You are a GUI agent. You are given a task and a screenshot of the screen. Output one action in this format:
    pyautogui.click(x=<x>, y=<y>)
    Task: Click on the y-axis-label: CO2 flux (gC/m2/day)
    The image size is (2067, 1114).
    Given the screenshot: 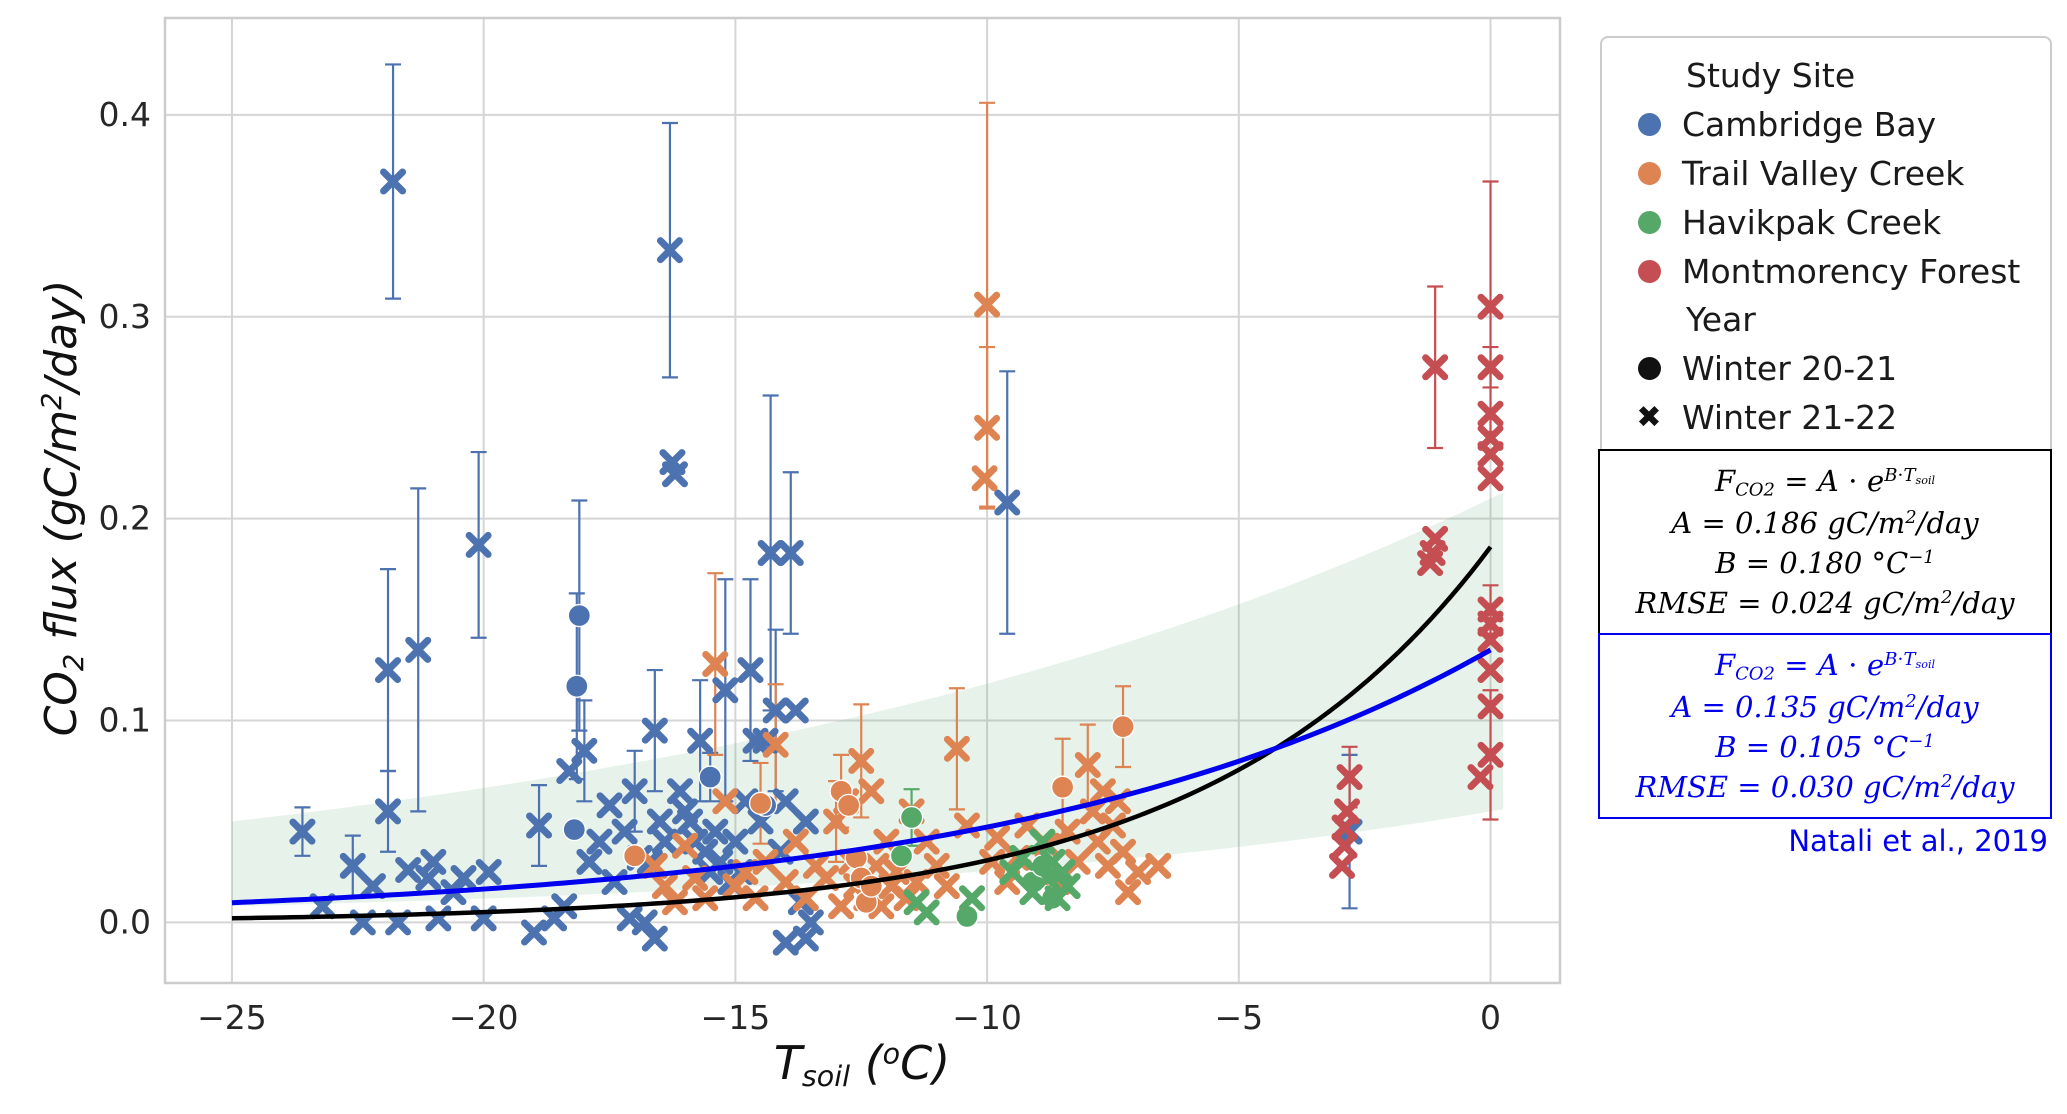 What is the action you would take?
    pyautogui.click(x=63, y=508)
    